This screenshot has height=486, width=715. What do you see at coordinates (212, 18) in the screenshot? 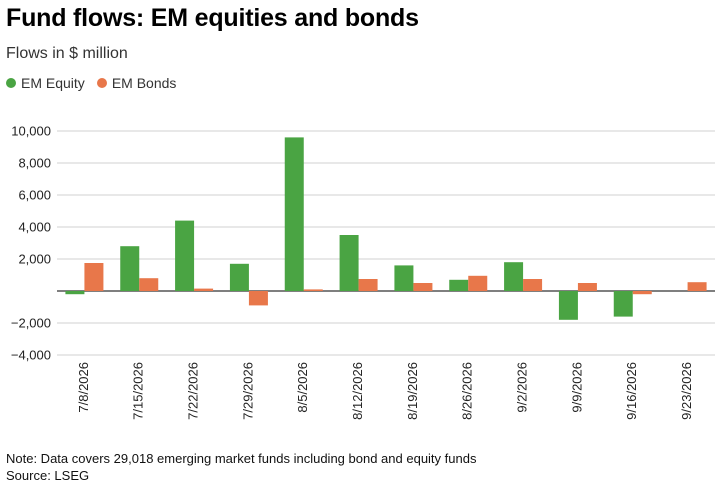
I see `chart-title: Fund flows: EM equities and bonds` at bounding box center [212, 18].